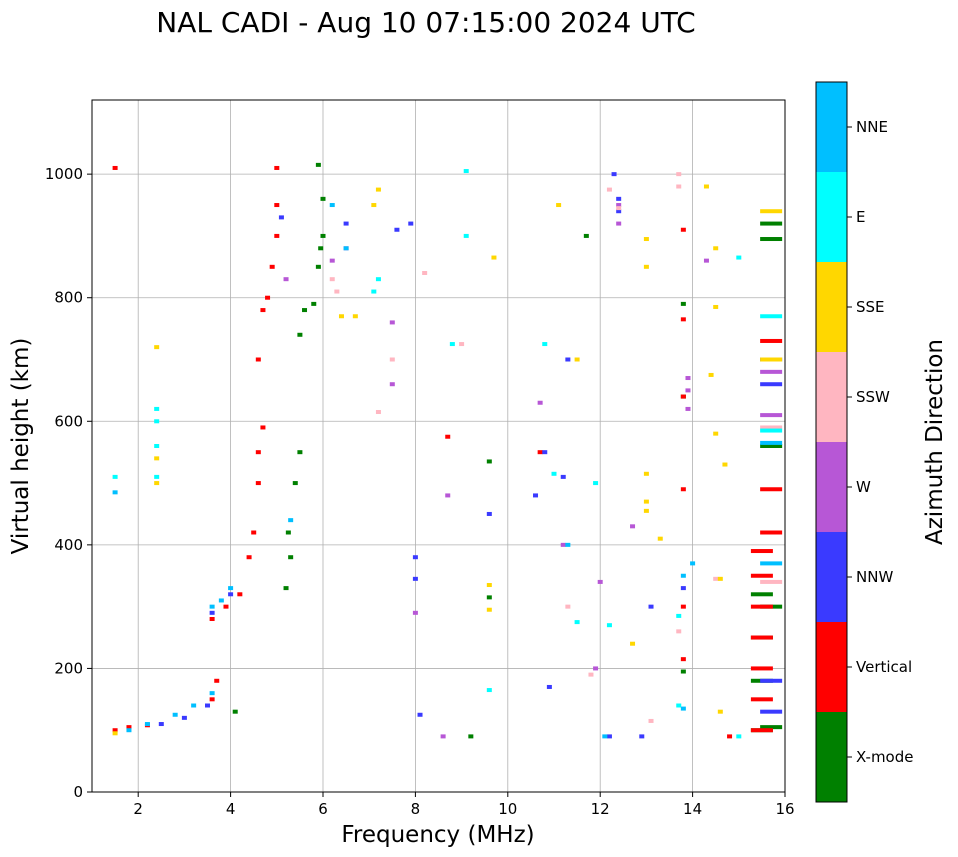 The width and height of the screenshot is (958, 857). I want to click on colorbar-label: Azimuth Direction, so click(935, 442).